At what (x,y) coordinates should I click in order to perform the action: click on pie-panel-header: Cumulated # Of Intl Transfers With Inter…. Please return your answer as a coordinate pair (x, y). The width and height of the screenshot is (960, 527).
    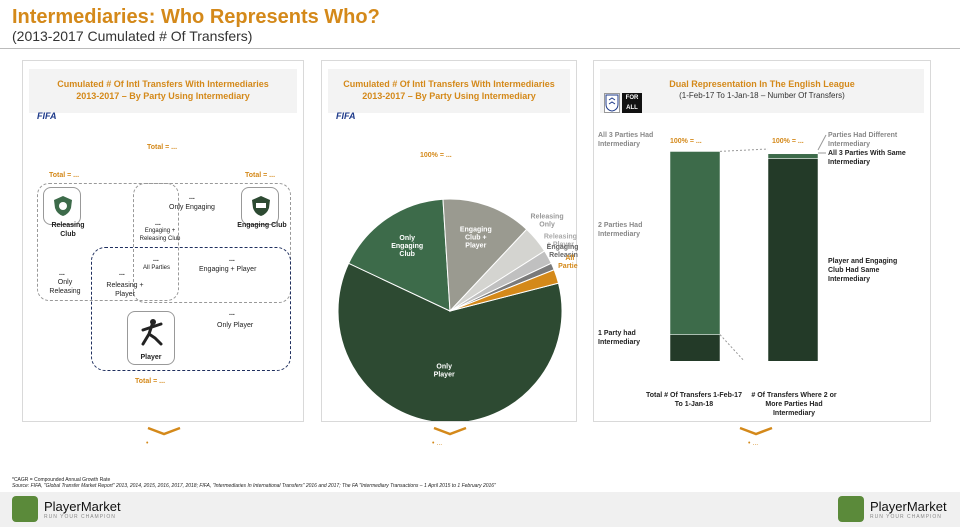
    Looking at the image, I should click on (449, 91).